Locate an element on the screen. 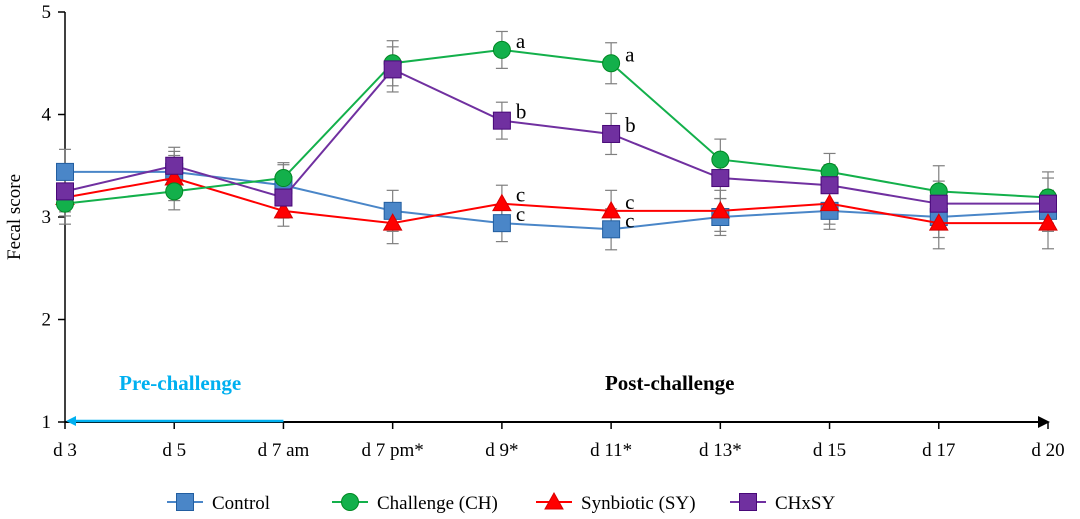 The width and height of the screenshot is (1080, 519). legend-label: Control is located at coordinates (241, 503).